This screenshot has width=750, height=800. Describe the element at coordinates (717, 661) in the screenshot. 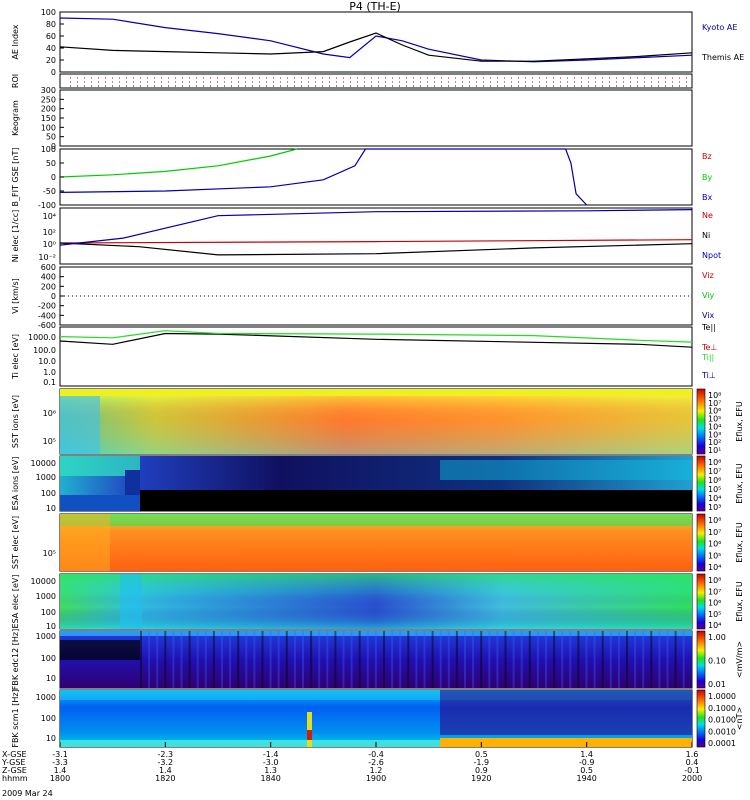

I see `colorbar-tick-fbk-e: 0.10` at that location.